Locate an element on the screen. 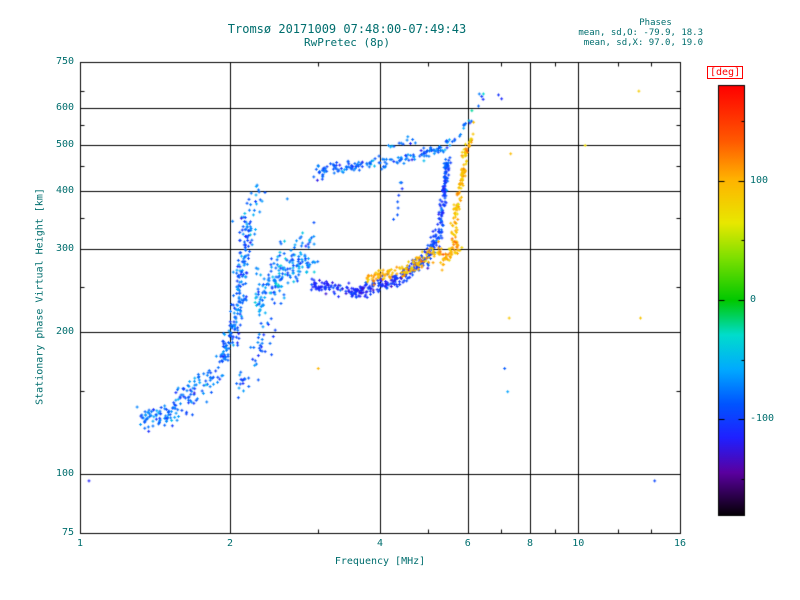 This screenshot has height=600, width=800. x-tick-label: 8 is located at coordinates (530, 543).